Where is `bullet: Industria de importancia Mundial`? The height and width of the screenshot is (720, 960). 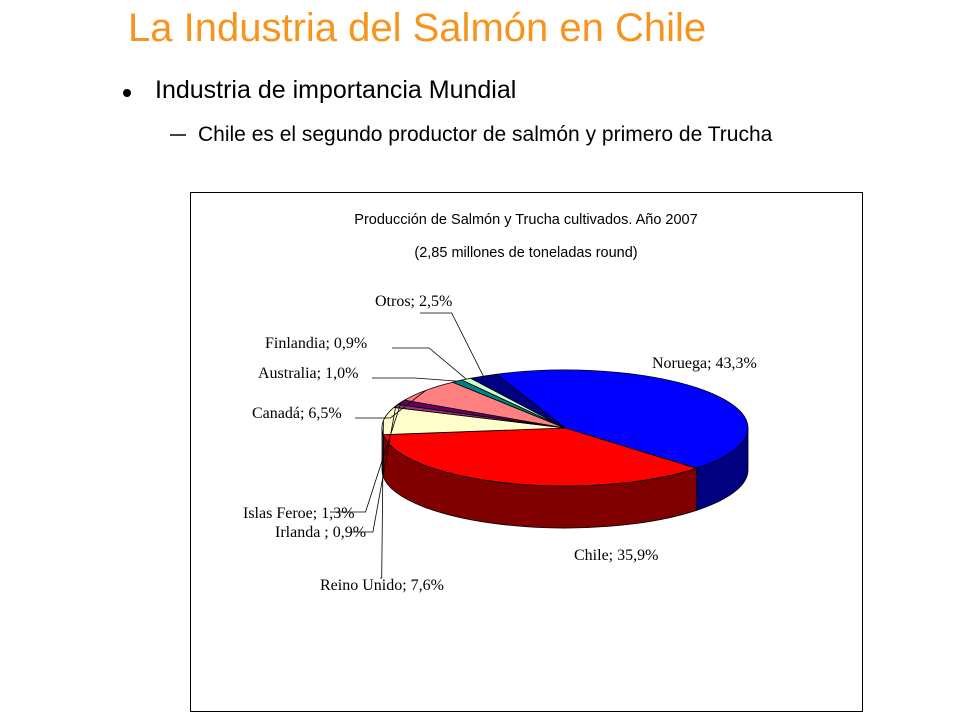 bullet: Industria de importancia Mundial is located at coordinates (336, 90).